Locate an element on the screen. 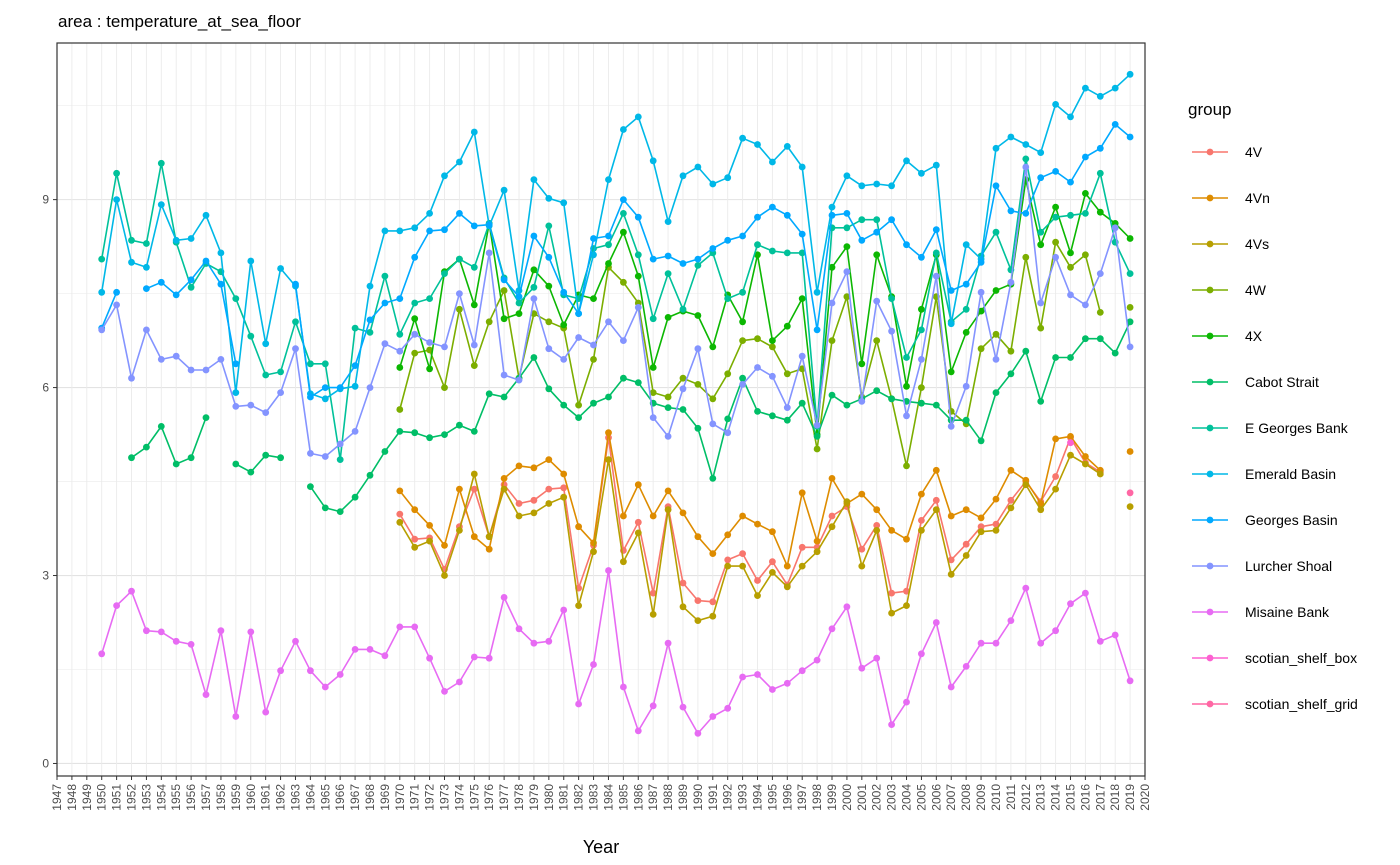 The width and height of the screenshot is (1400, 865). x-tick-label: 1986 is located at coordinates (638, 797).